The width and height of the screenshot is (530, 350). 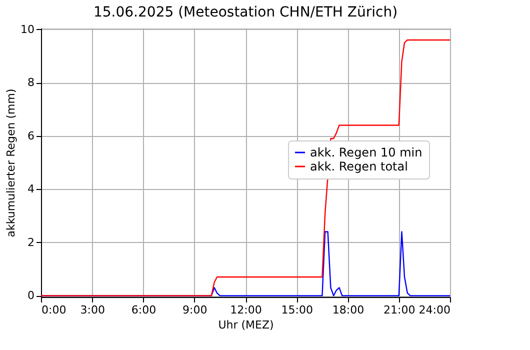 I want to click on x-tick-label: 21:00, so click(x=400, y=310).